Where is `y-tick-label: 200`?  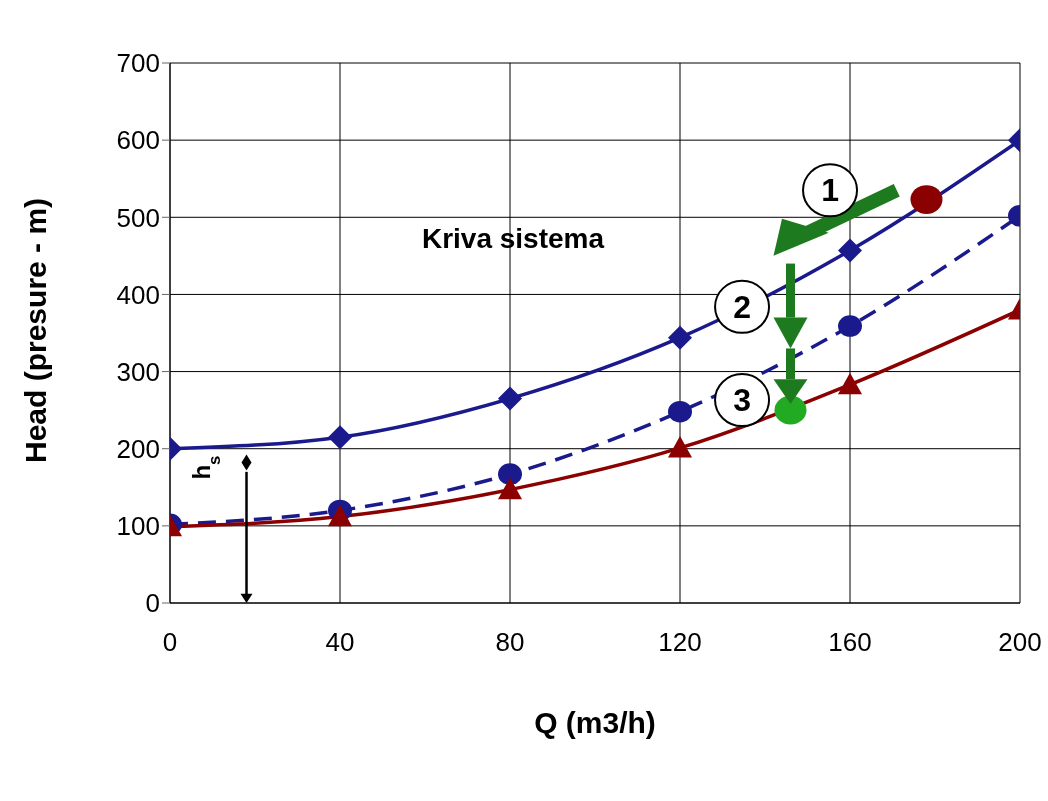
y-tick-label: 200 is located at coordinates (138, 448).